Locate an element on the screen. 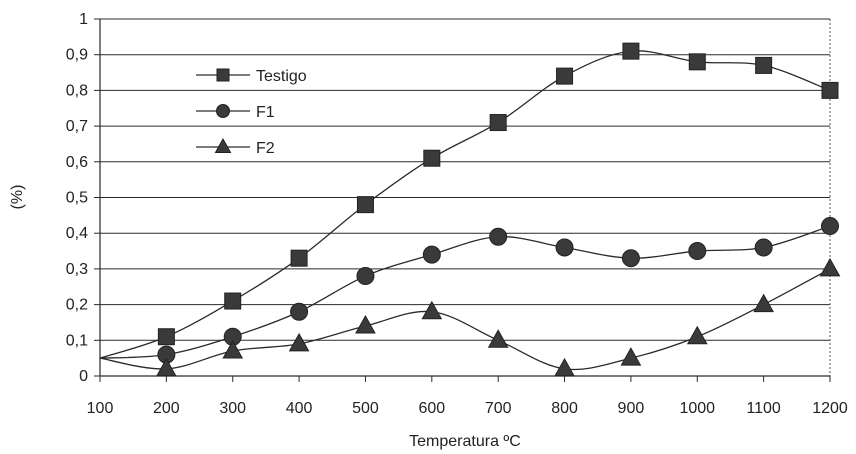 The height and width of the screenshot is (454, 856). legend-label: F1 is located at coordinates (265, 112).